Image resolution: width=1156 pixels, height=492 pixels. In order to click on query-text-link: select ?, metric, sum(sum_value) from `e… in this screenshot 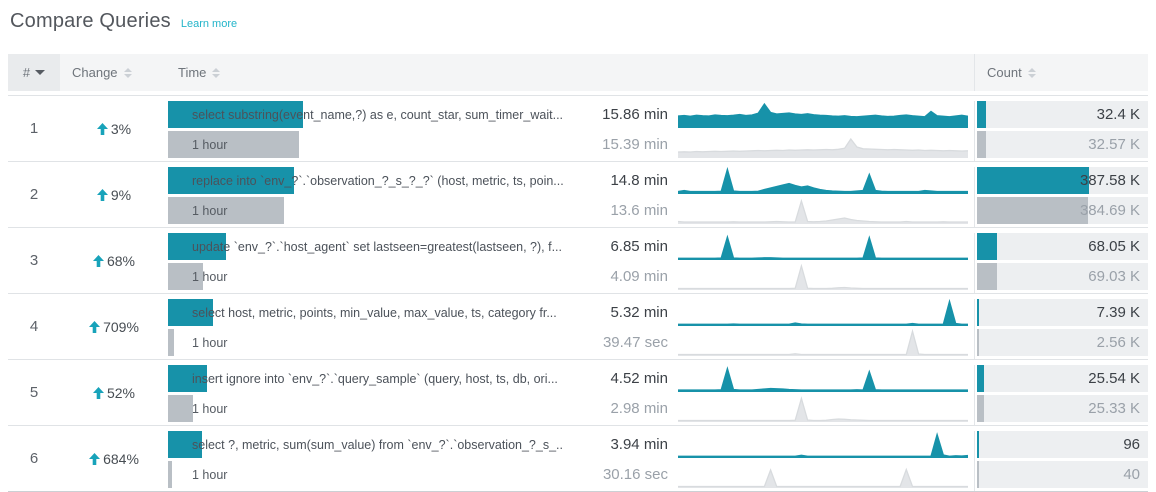, I will do `click(378, 444)`.